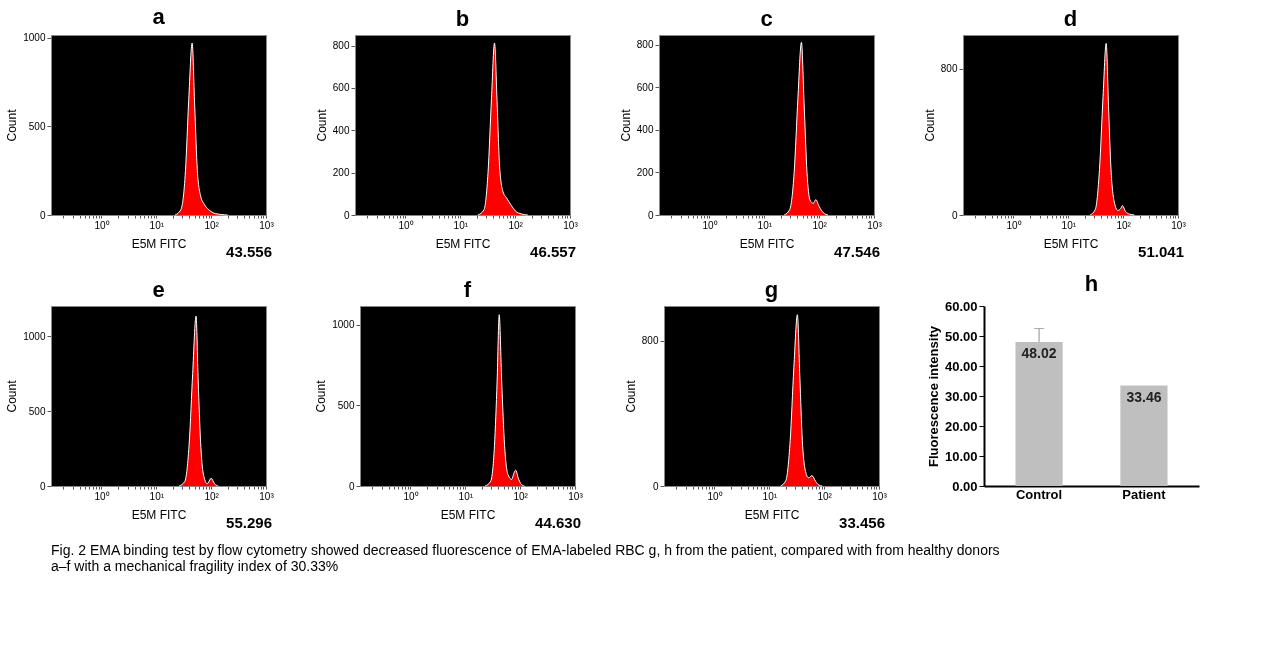 Image resolution: width=1287 pixels, height=653 pixels. What do you see at coordinates (1161, 251) in the screenshot?
I see `text: 51.041` at bounding box center [1161, 251].